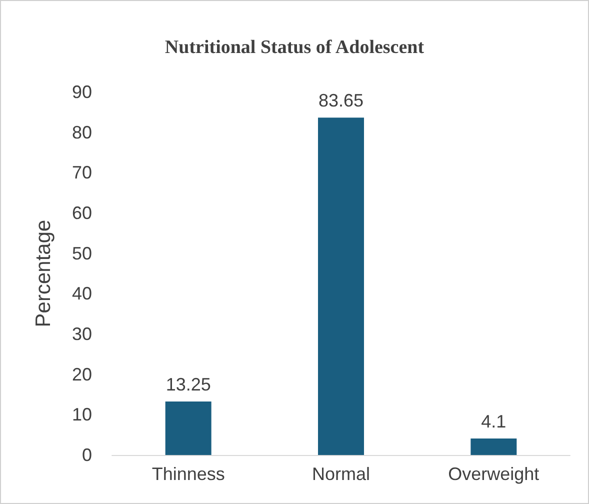 The image size is (589, 504). I want to click on data-label: 4.1, so click(493, 421).